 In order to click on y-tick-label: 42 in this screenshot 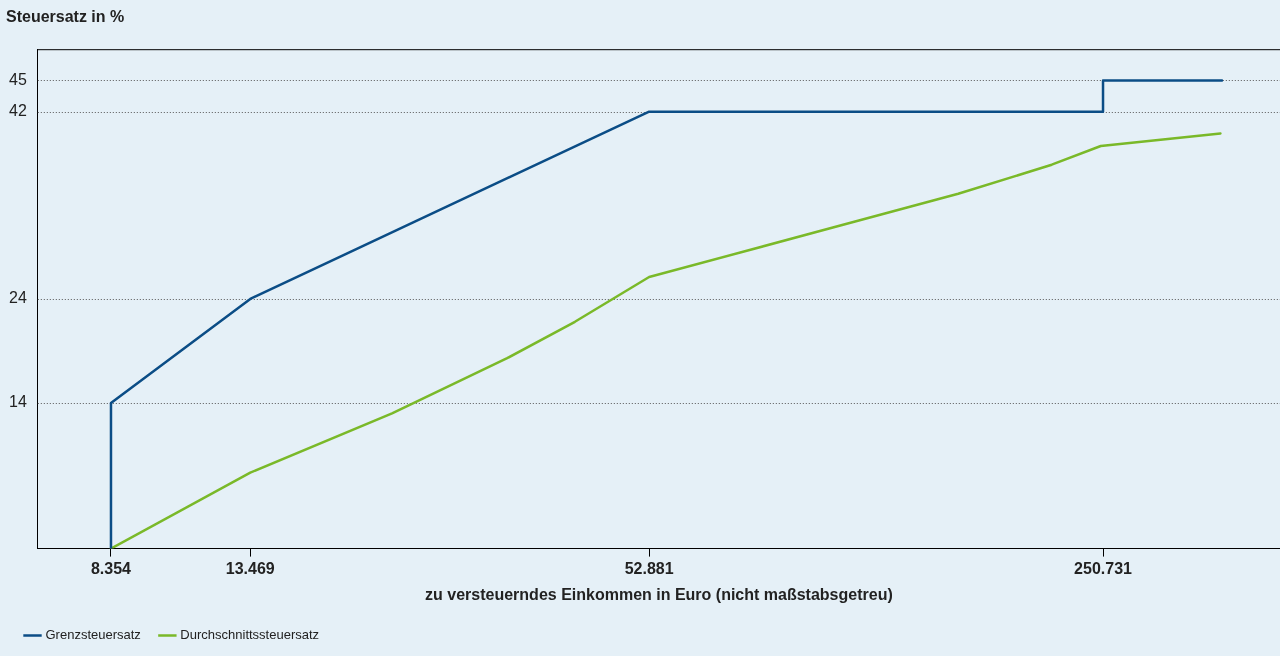, I will do `click(18, 111)`.